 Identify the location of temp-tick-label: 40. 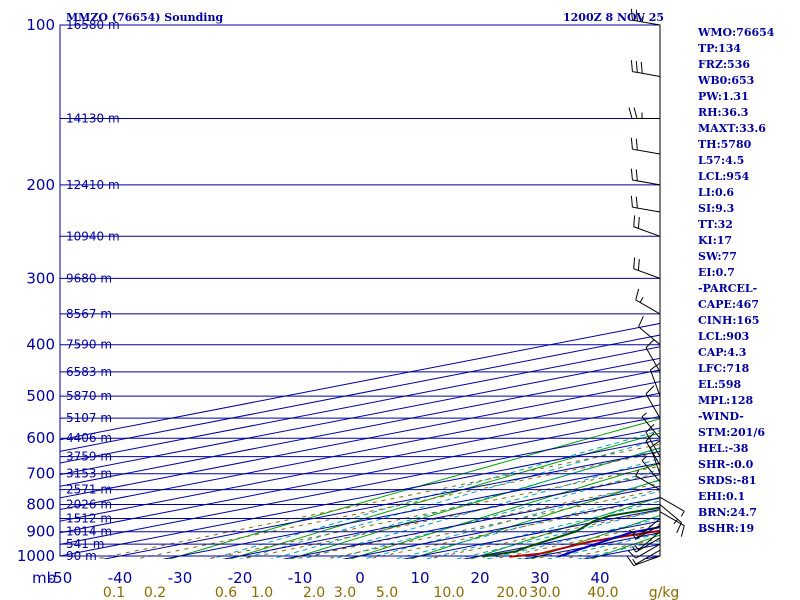
(599, 578).